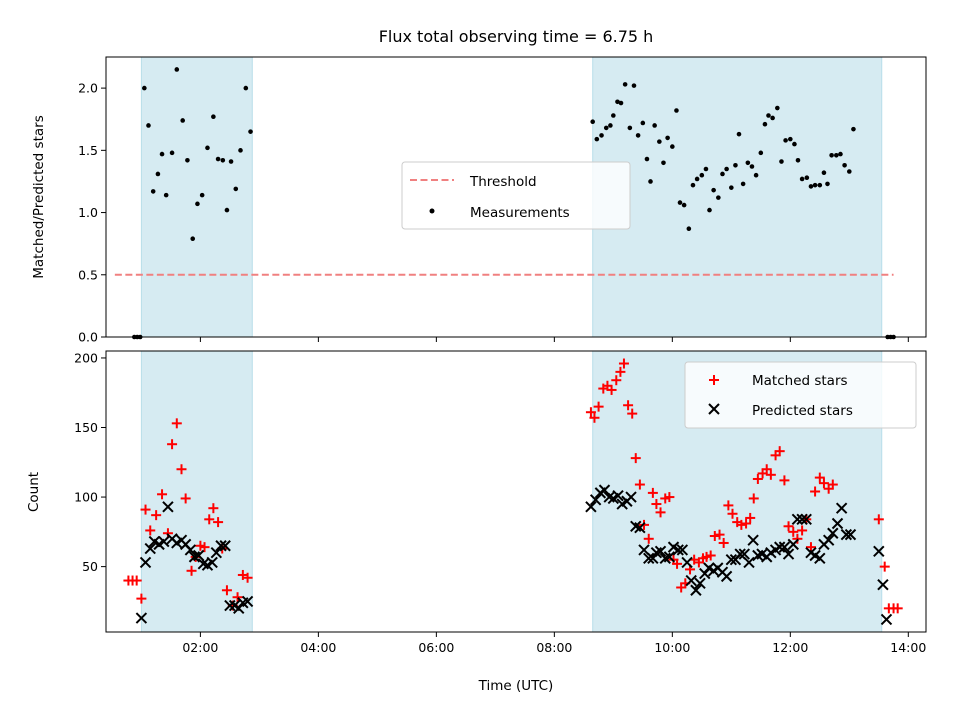 Image resolution: width=960 pixels, height=720 pixels. What do you see at coordinates (802, 411) in the screenshot?
I see `legend-predicted-label: Predicted stars` at bounding box center [802, 411].